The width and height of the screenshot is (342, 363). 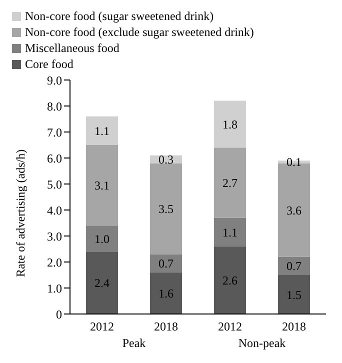 I want to click on y-tick-label: 2.0, so click(x=54, y=262).